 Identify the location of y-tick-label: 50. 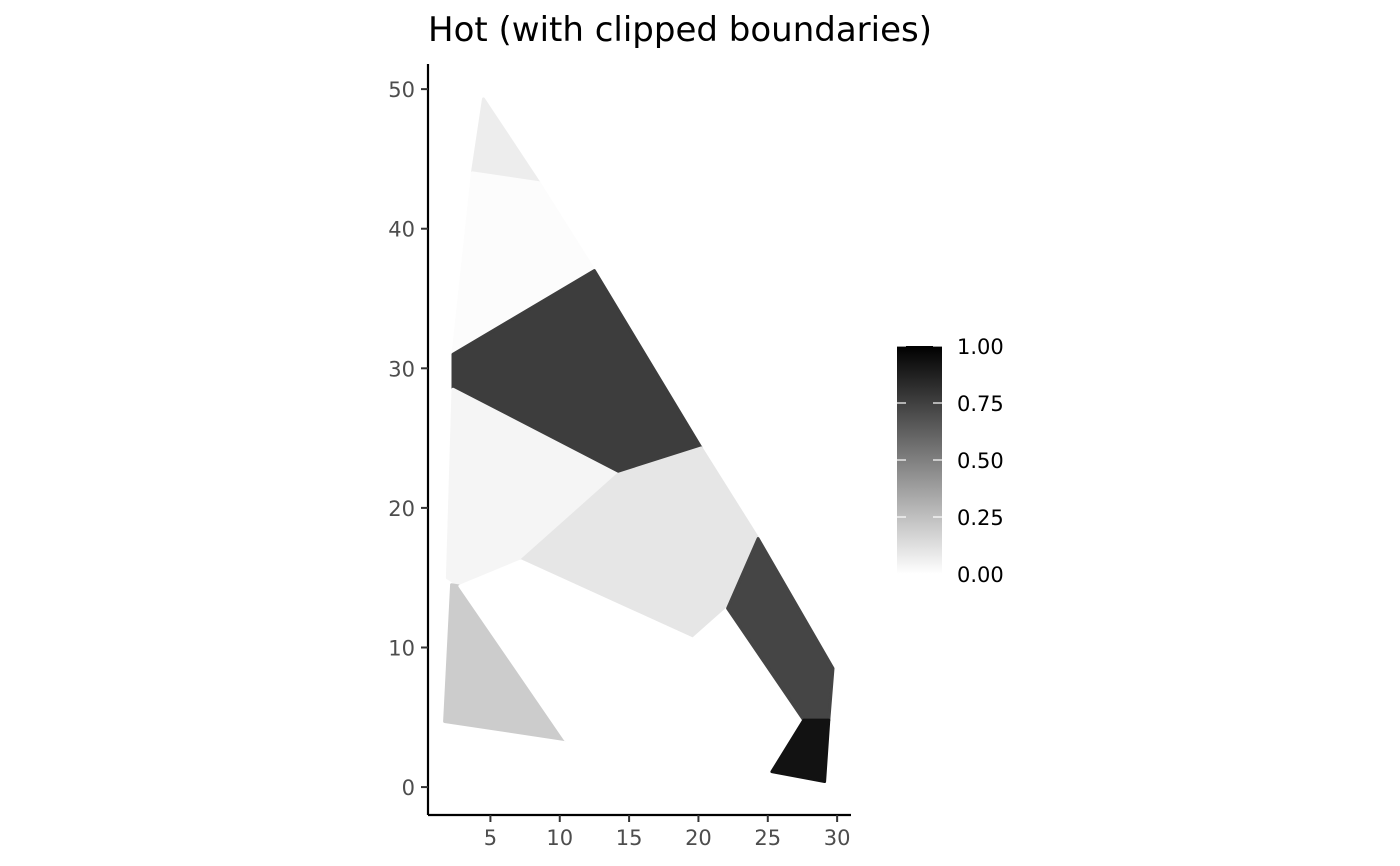
(401, 90).